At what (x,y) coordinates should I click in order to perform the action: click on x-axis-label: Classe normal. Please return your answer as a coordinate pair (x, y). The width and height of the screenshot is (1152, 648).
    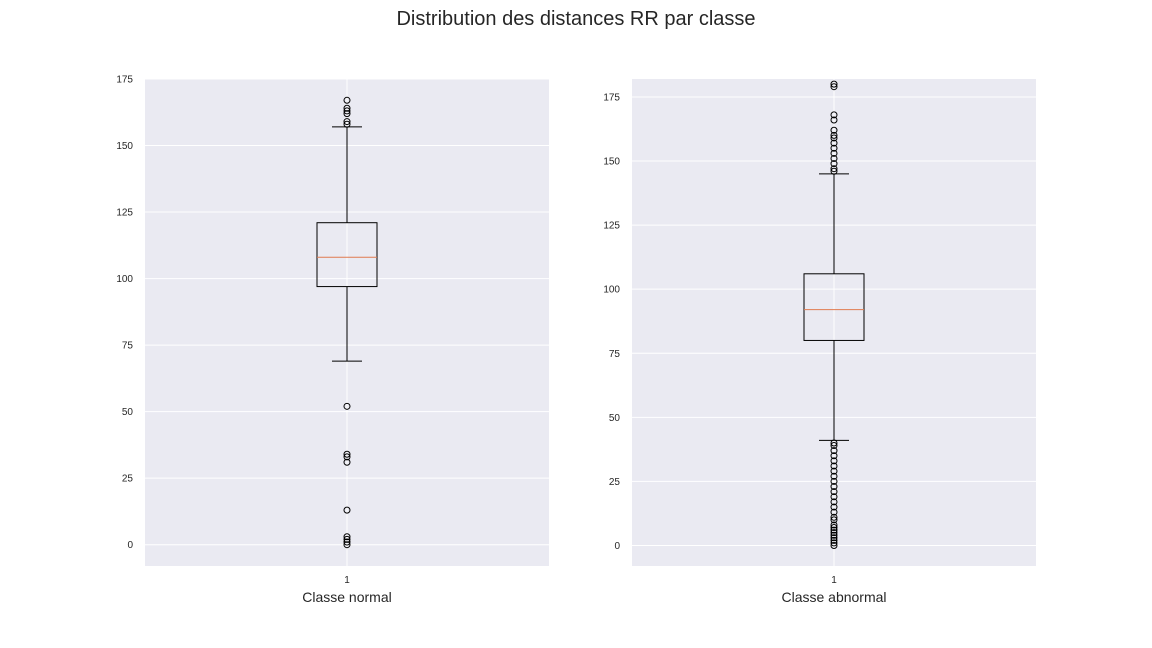
    Looking at the image, I should click on (346, 597).